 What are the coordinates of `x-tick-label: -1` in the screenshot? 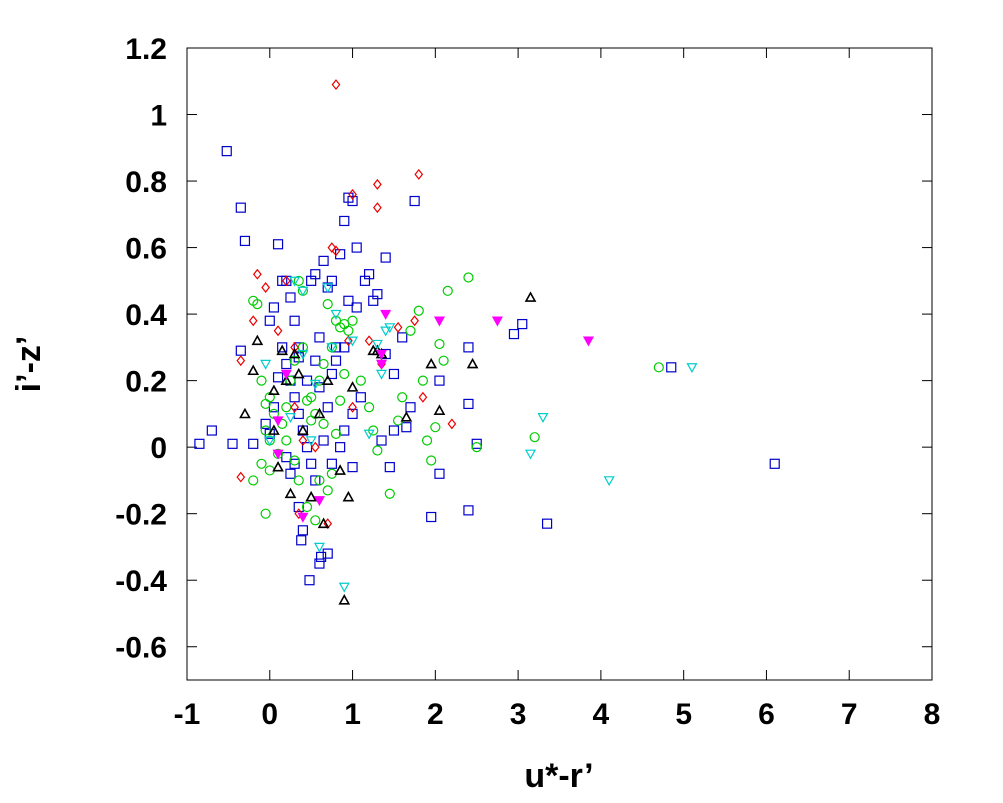 It's located at (187, 714).